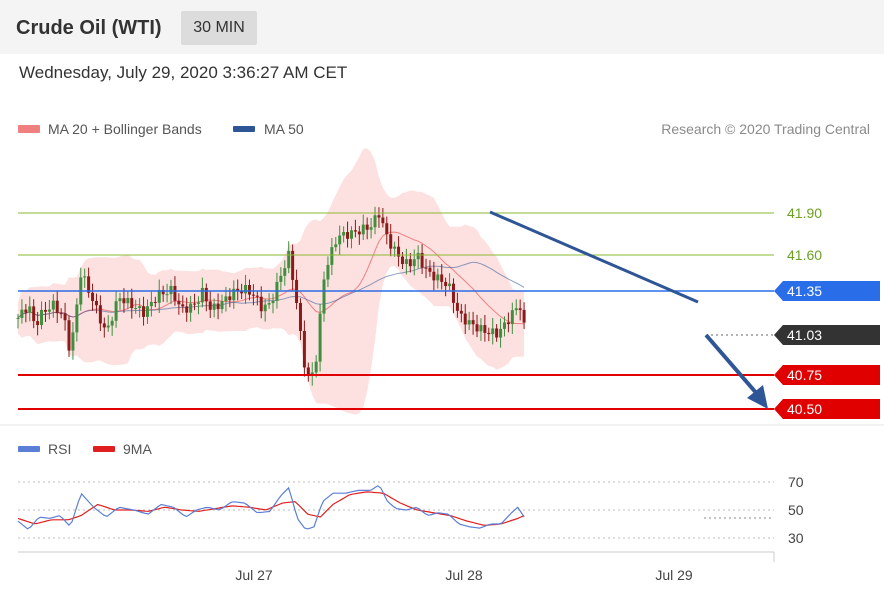 This screenshot has height=600, width=884. Describe the element at coordinates (244, 129) in the screenshot. I see `legend-ma50-swatch` at that location.